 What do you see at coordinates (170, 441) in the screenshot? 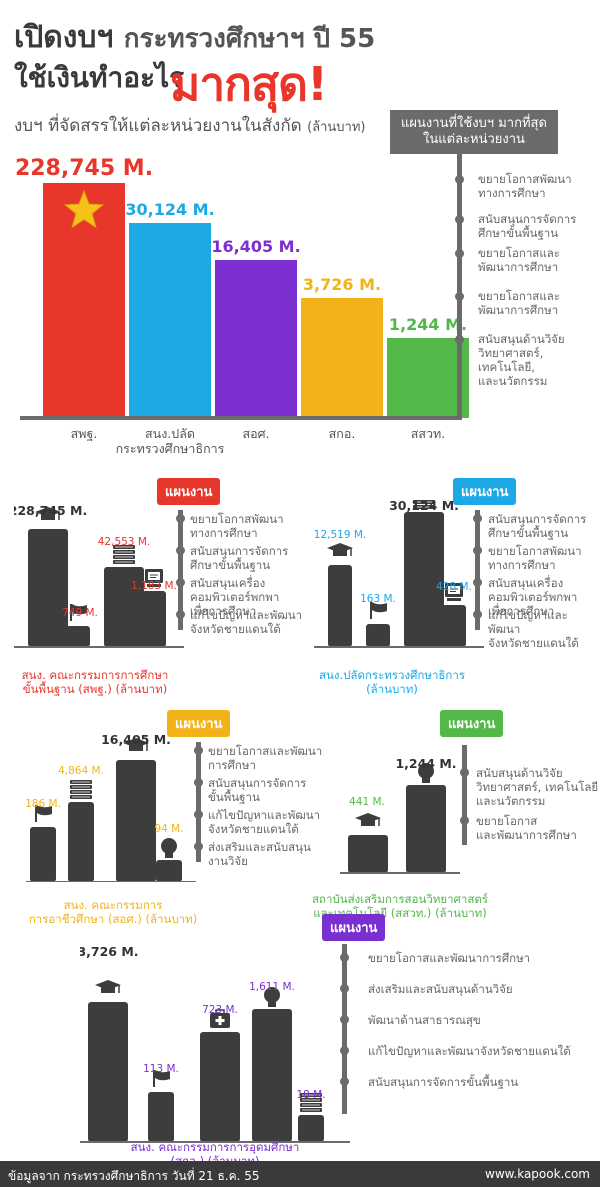
I see `main-category-label: สนง.ปลัดกระทรวงศึกษาธิการ` at bounding box center [170, 441].